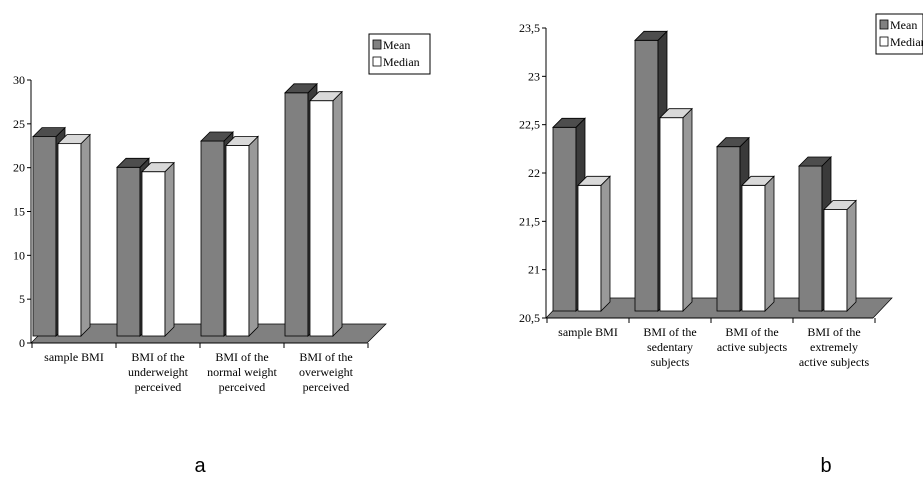 This screenshot has width=923, height=479. I want to click on y-tick-label: 20, so click(19, 168).